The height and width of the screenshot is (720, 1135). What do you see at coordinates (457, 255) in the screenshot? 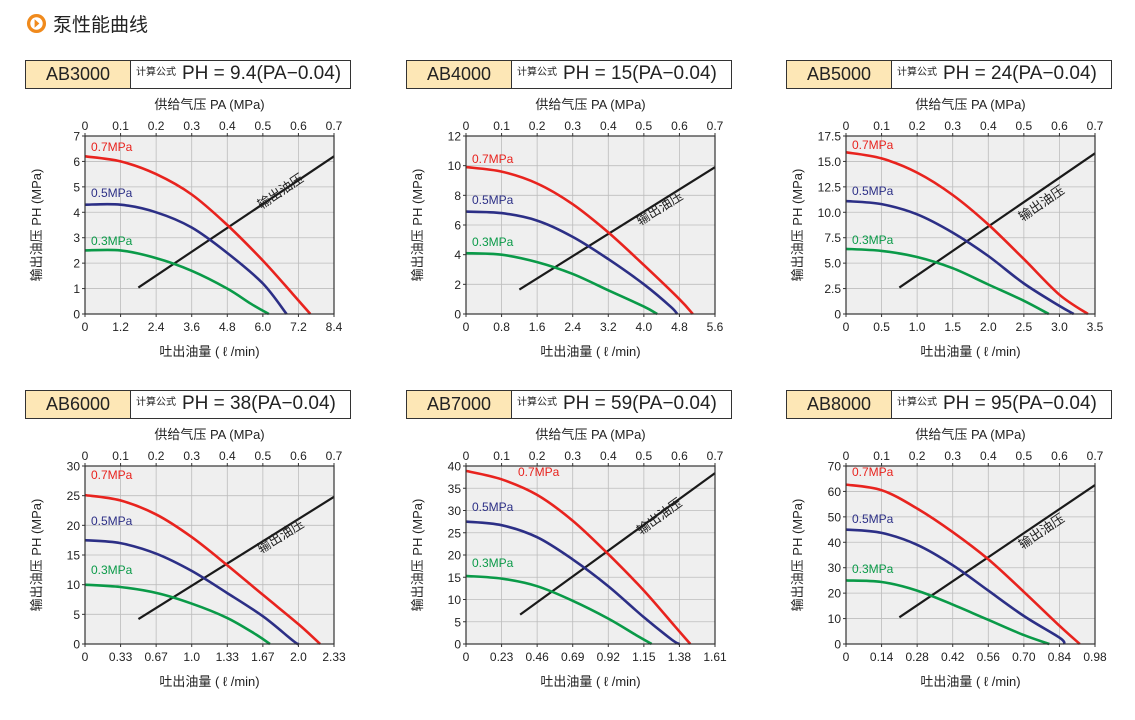
I see `y-tick-label: 4` at bounding box center [457, 255].